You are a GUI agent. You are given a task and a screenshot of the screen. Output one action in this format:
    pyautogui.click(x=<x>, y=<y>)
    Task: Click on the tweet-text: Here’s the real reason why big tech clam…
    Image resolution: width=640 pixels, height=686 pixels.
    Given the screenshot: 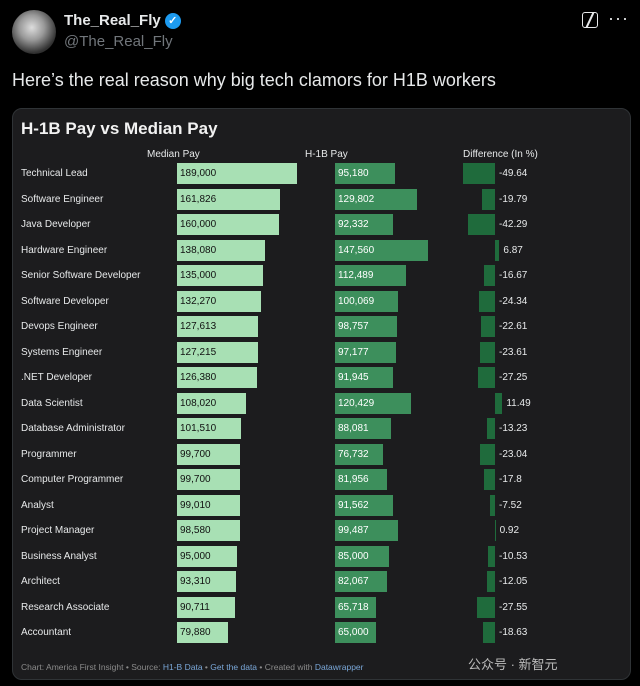 What is the action you would take?
    pyautogui.click(x=254, y=80)
    